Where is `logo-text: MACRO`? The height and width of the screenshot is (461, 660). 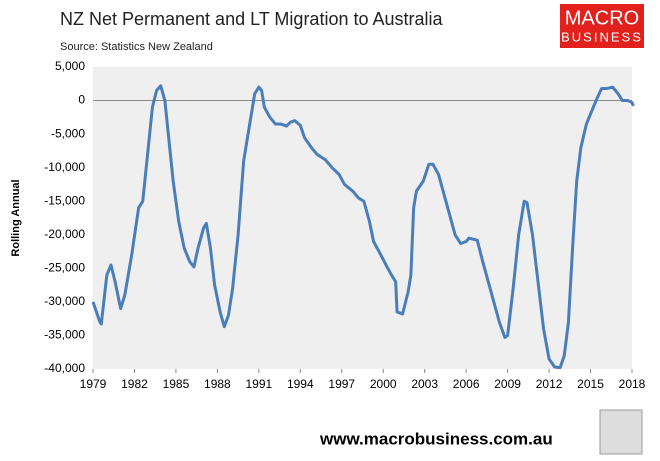 logo-text: MACRO is located at coordinates (602, 18).